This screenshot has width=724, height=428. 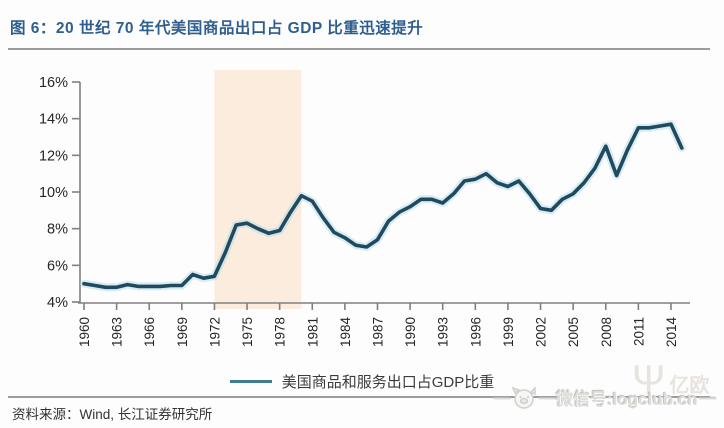 What do you see at coordinates (53, 156) in the screenshot?
I see `y-axis-tick-label: 12%` at bounding box center [53, 156].